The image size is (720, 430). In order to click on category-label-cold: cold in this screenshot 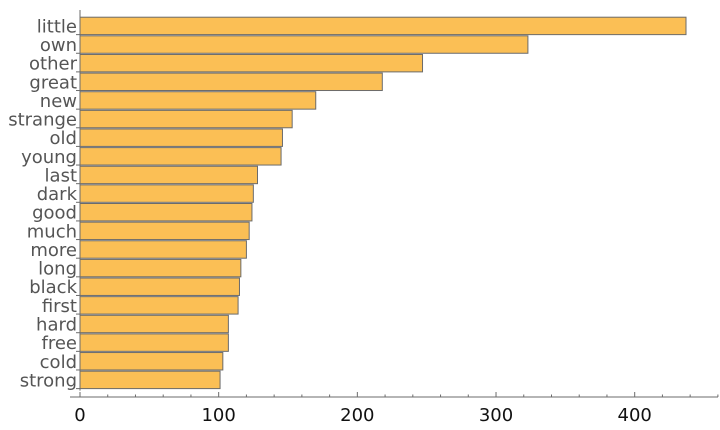, I will do `click(58, 362)`.